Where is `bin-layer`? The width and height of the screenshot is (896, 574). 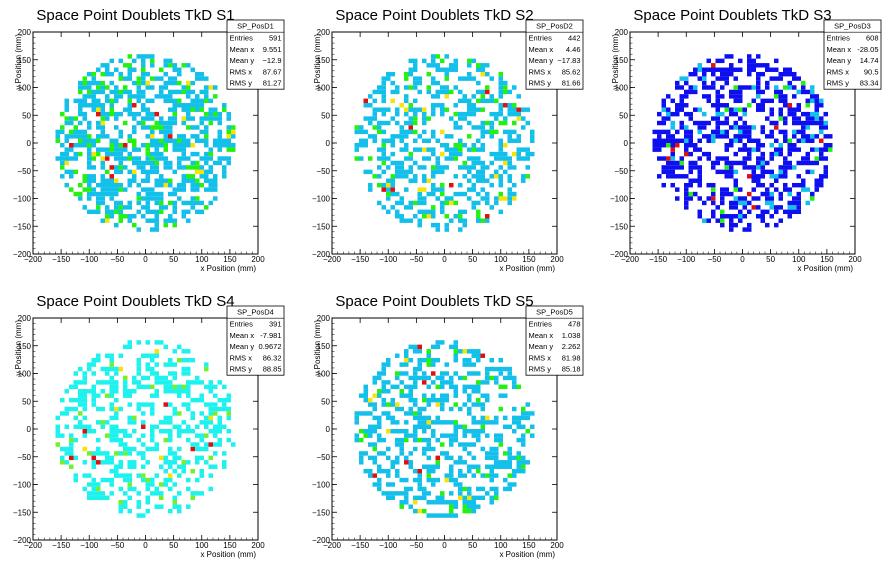
bin-layer is located at coordinates (444, 143).